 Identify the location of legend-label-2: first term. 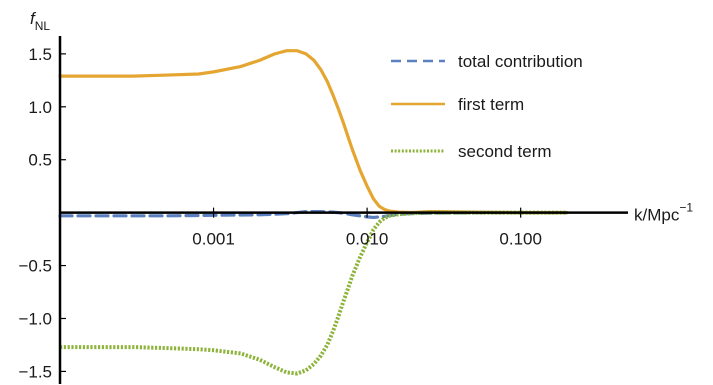
(491, 104).